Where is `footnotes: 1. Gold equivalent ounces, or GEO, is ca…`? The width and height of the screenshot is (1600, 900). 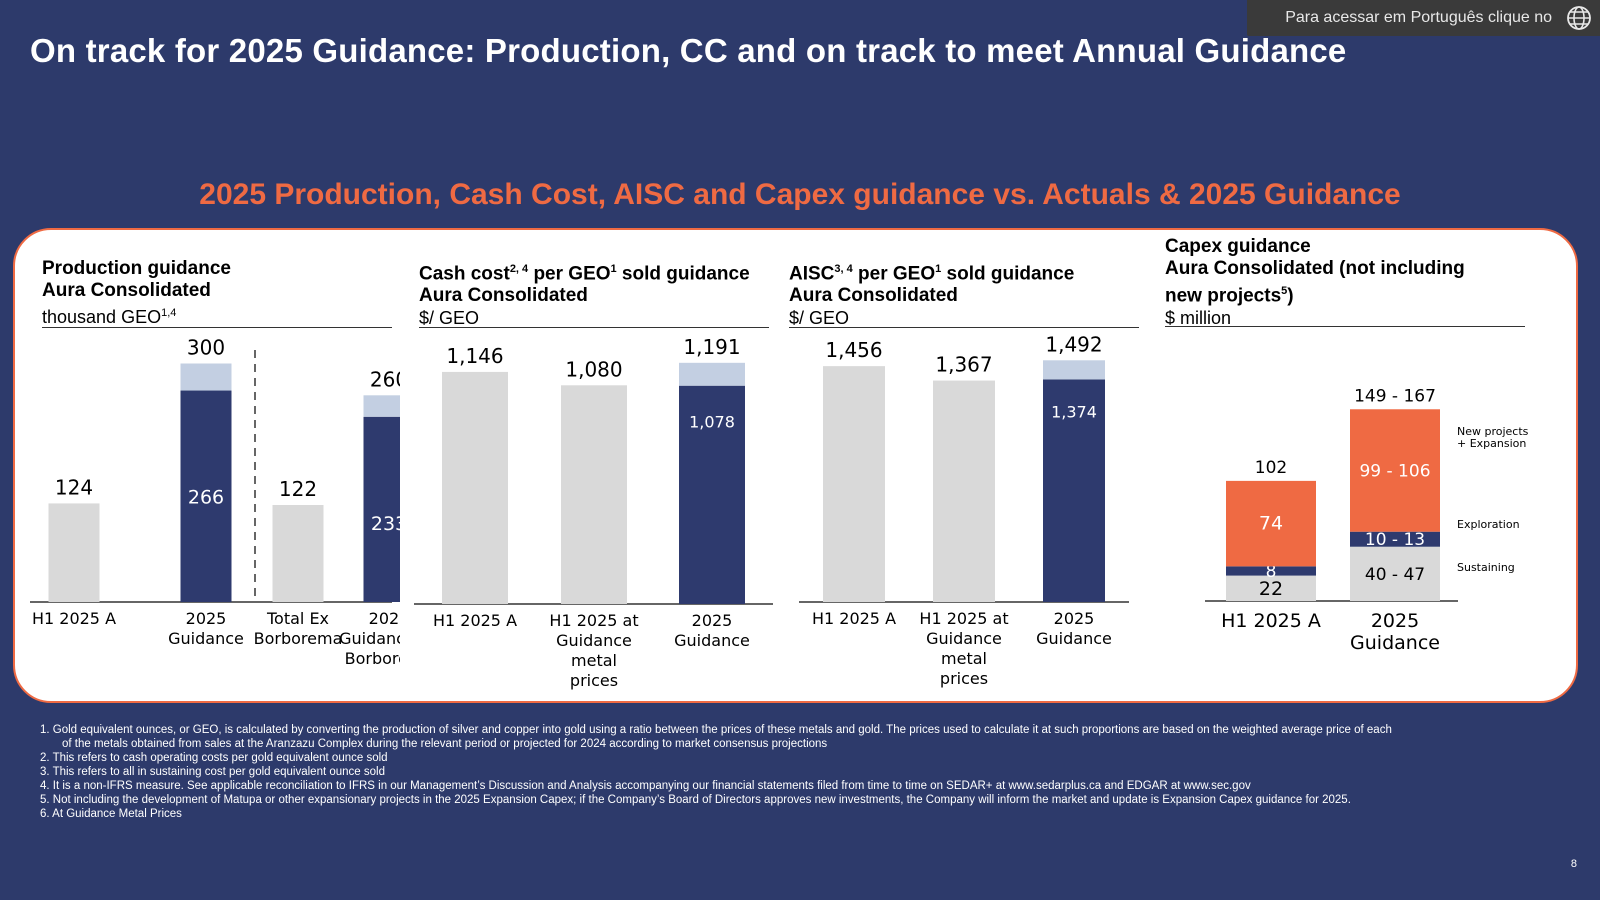 footnotes: 1. Gold equivalent ounces, or GEO, is ca… is located at coordinates (817, 772).